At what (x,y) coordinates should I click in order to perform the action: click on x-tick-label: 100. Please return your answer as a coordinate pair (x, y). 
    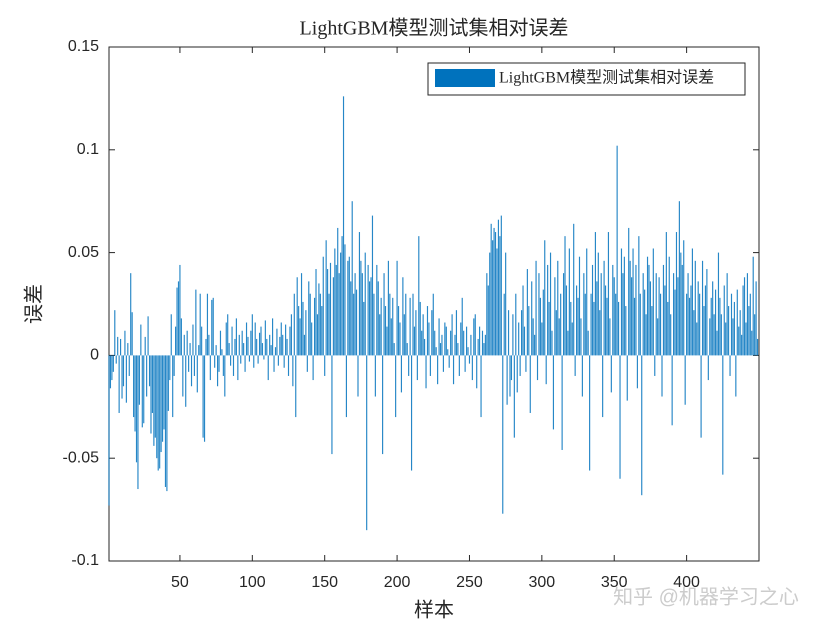
    Looking at the image, I should click on (252, 582).